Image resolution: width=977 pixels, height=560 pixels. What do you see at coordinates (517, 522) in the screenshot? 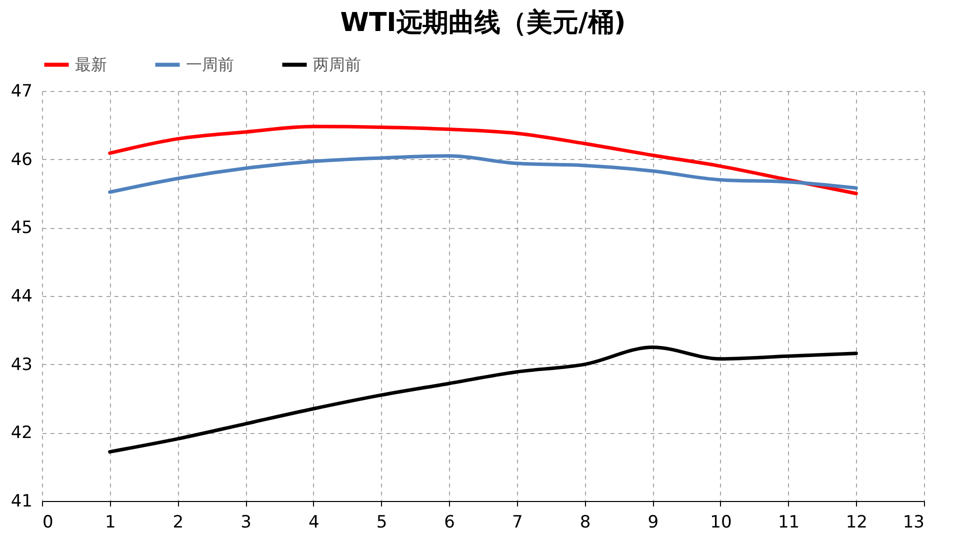
I see `x-tick-label: 7` at bounding box center [517, 522].